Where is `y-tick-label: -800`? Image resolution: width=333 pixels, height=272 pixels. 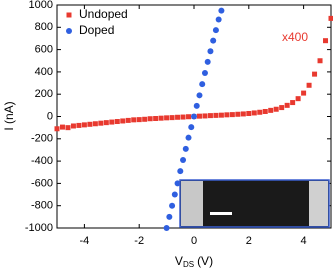 y-tick-label: -800 is located at coordinates (42, 206).